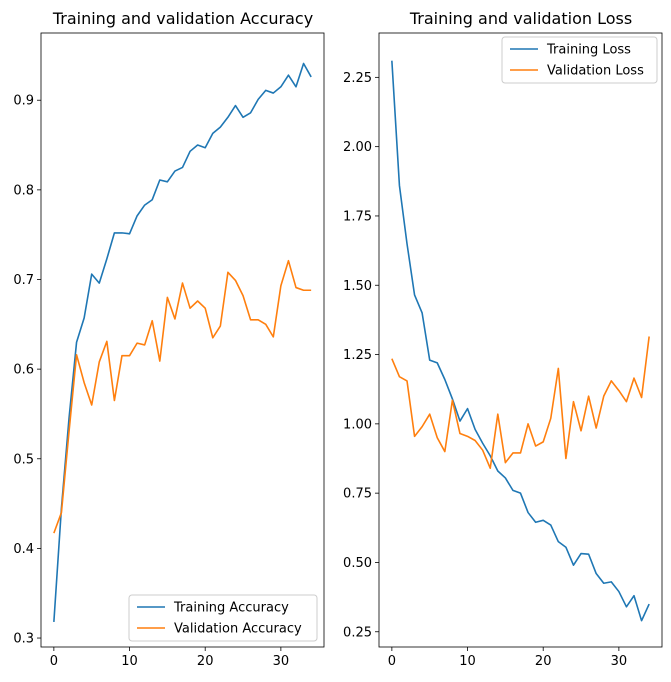  What do you see at coordinates (23, 101) in the screenshot?
I see `accuracy-y-tick-label: 0.9` at bounding box center [23, 101].